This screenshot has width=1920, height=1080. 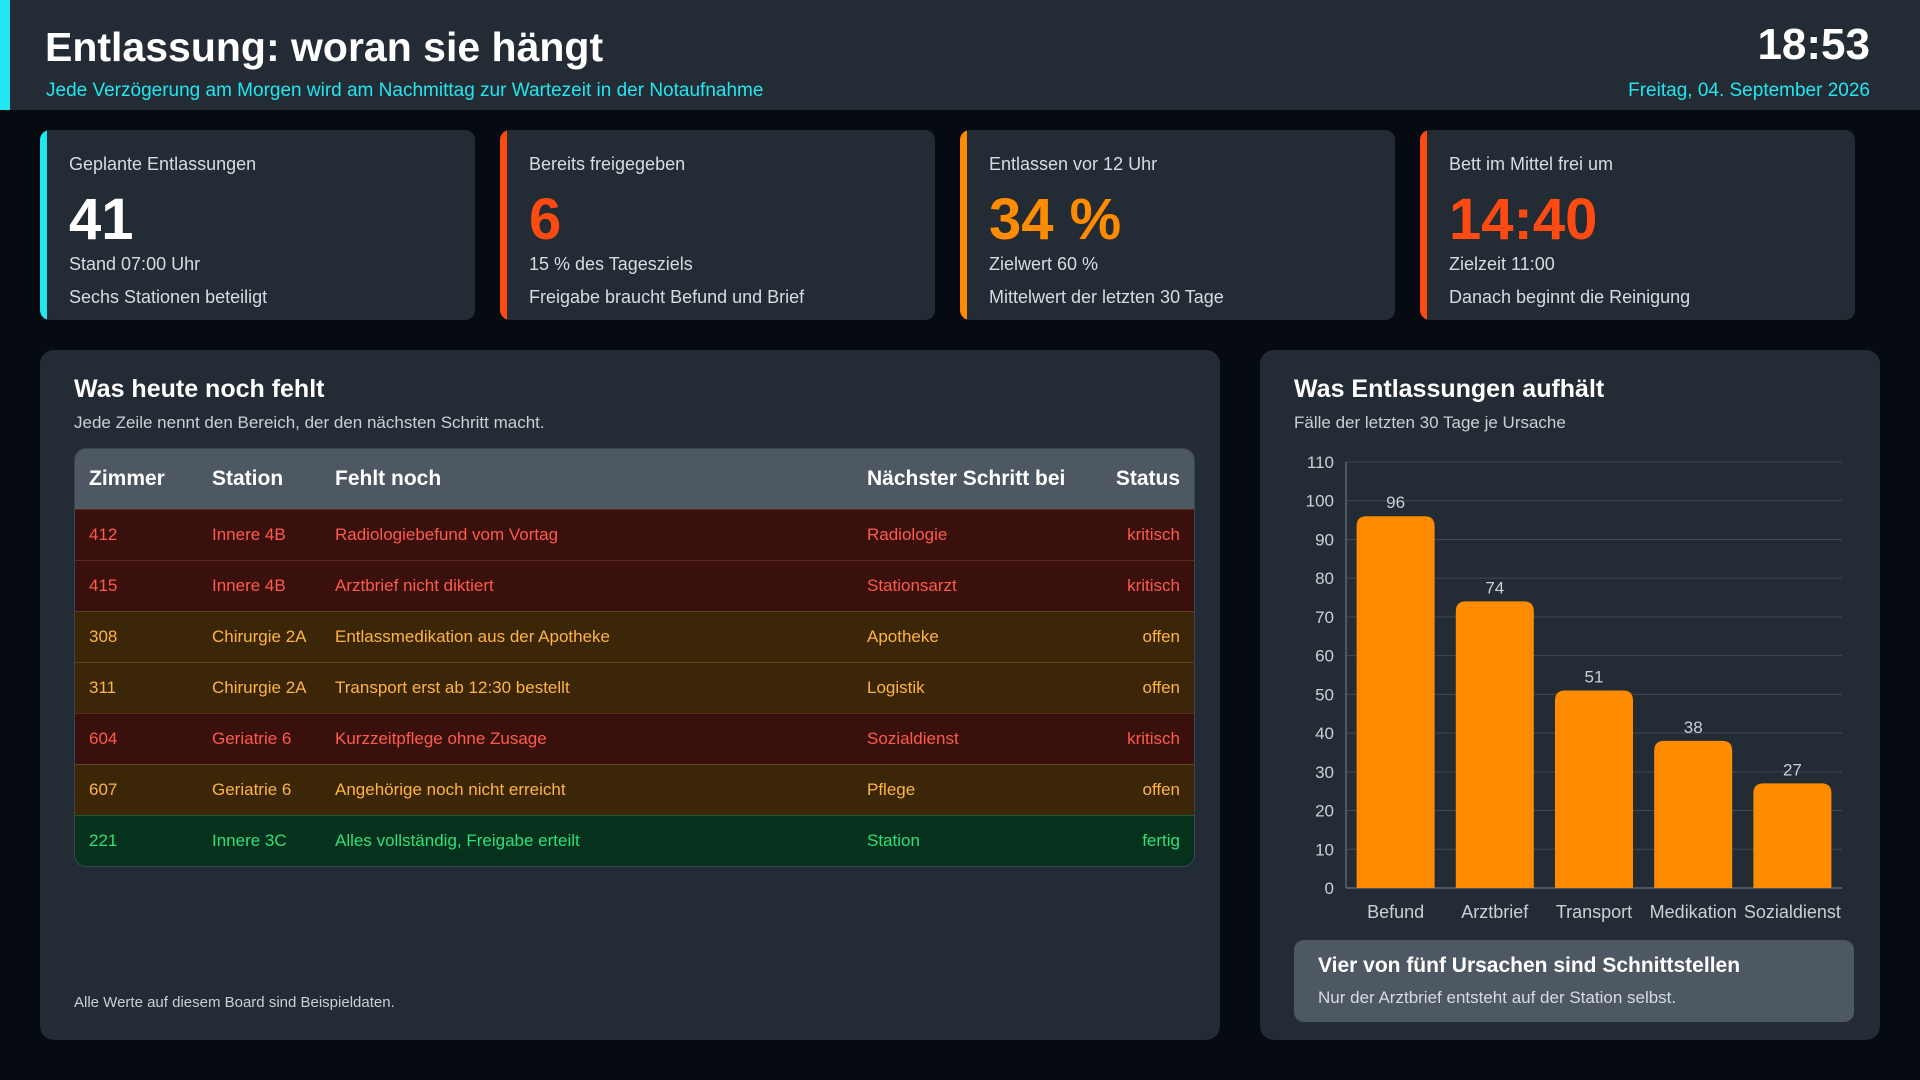 What do you see at coordinates (1324, 694) in the screenshot?
I see `y-tick-label: 50` at bounding box center [1324, 694].